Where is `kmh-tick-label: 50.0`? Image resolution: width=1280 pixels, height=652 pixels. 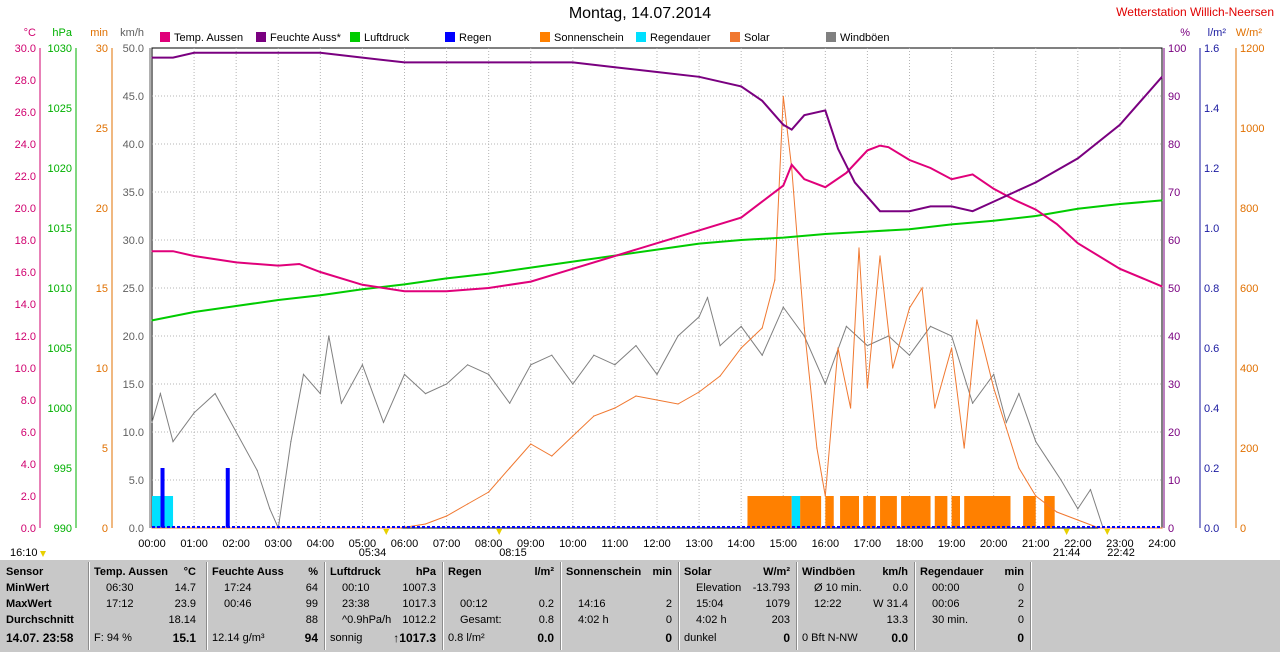 kmh-tick-label: 50.0 is located at coordinates (133, 49).